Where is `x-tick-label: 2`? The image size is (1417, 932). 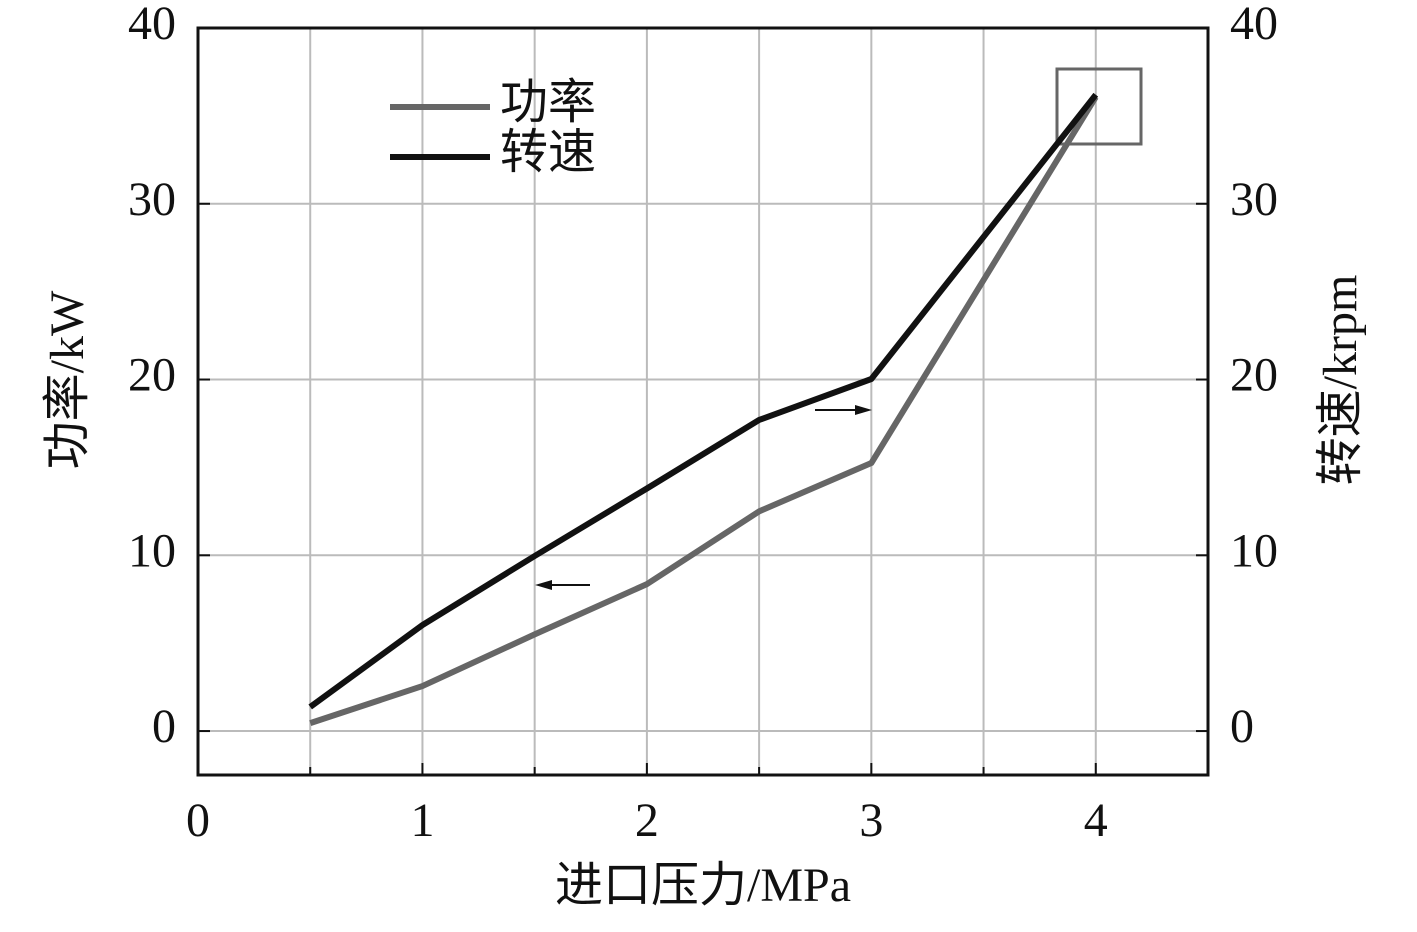 x-tick-label: 2 is located at coordinates (647, 820).